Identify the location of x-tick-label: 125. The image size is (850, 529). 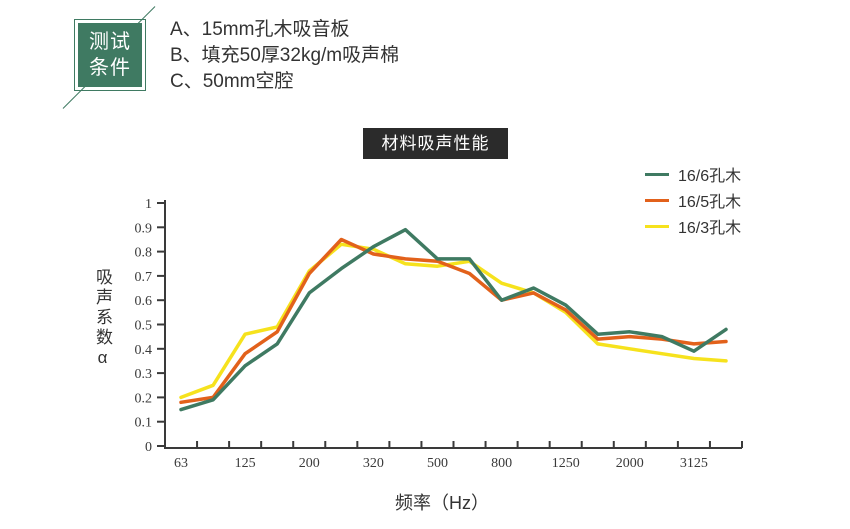
(245, 463).